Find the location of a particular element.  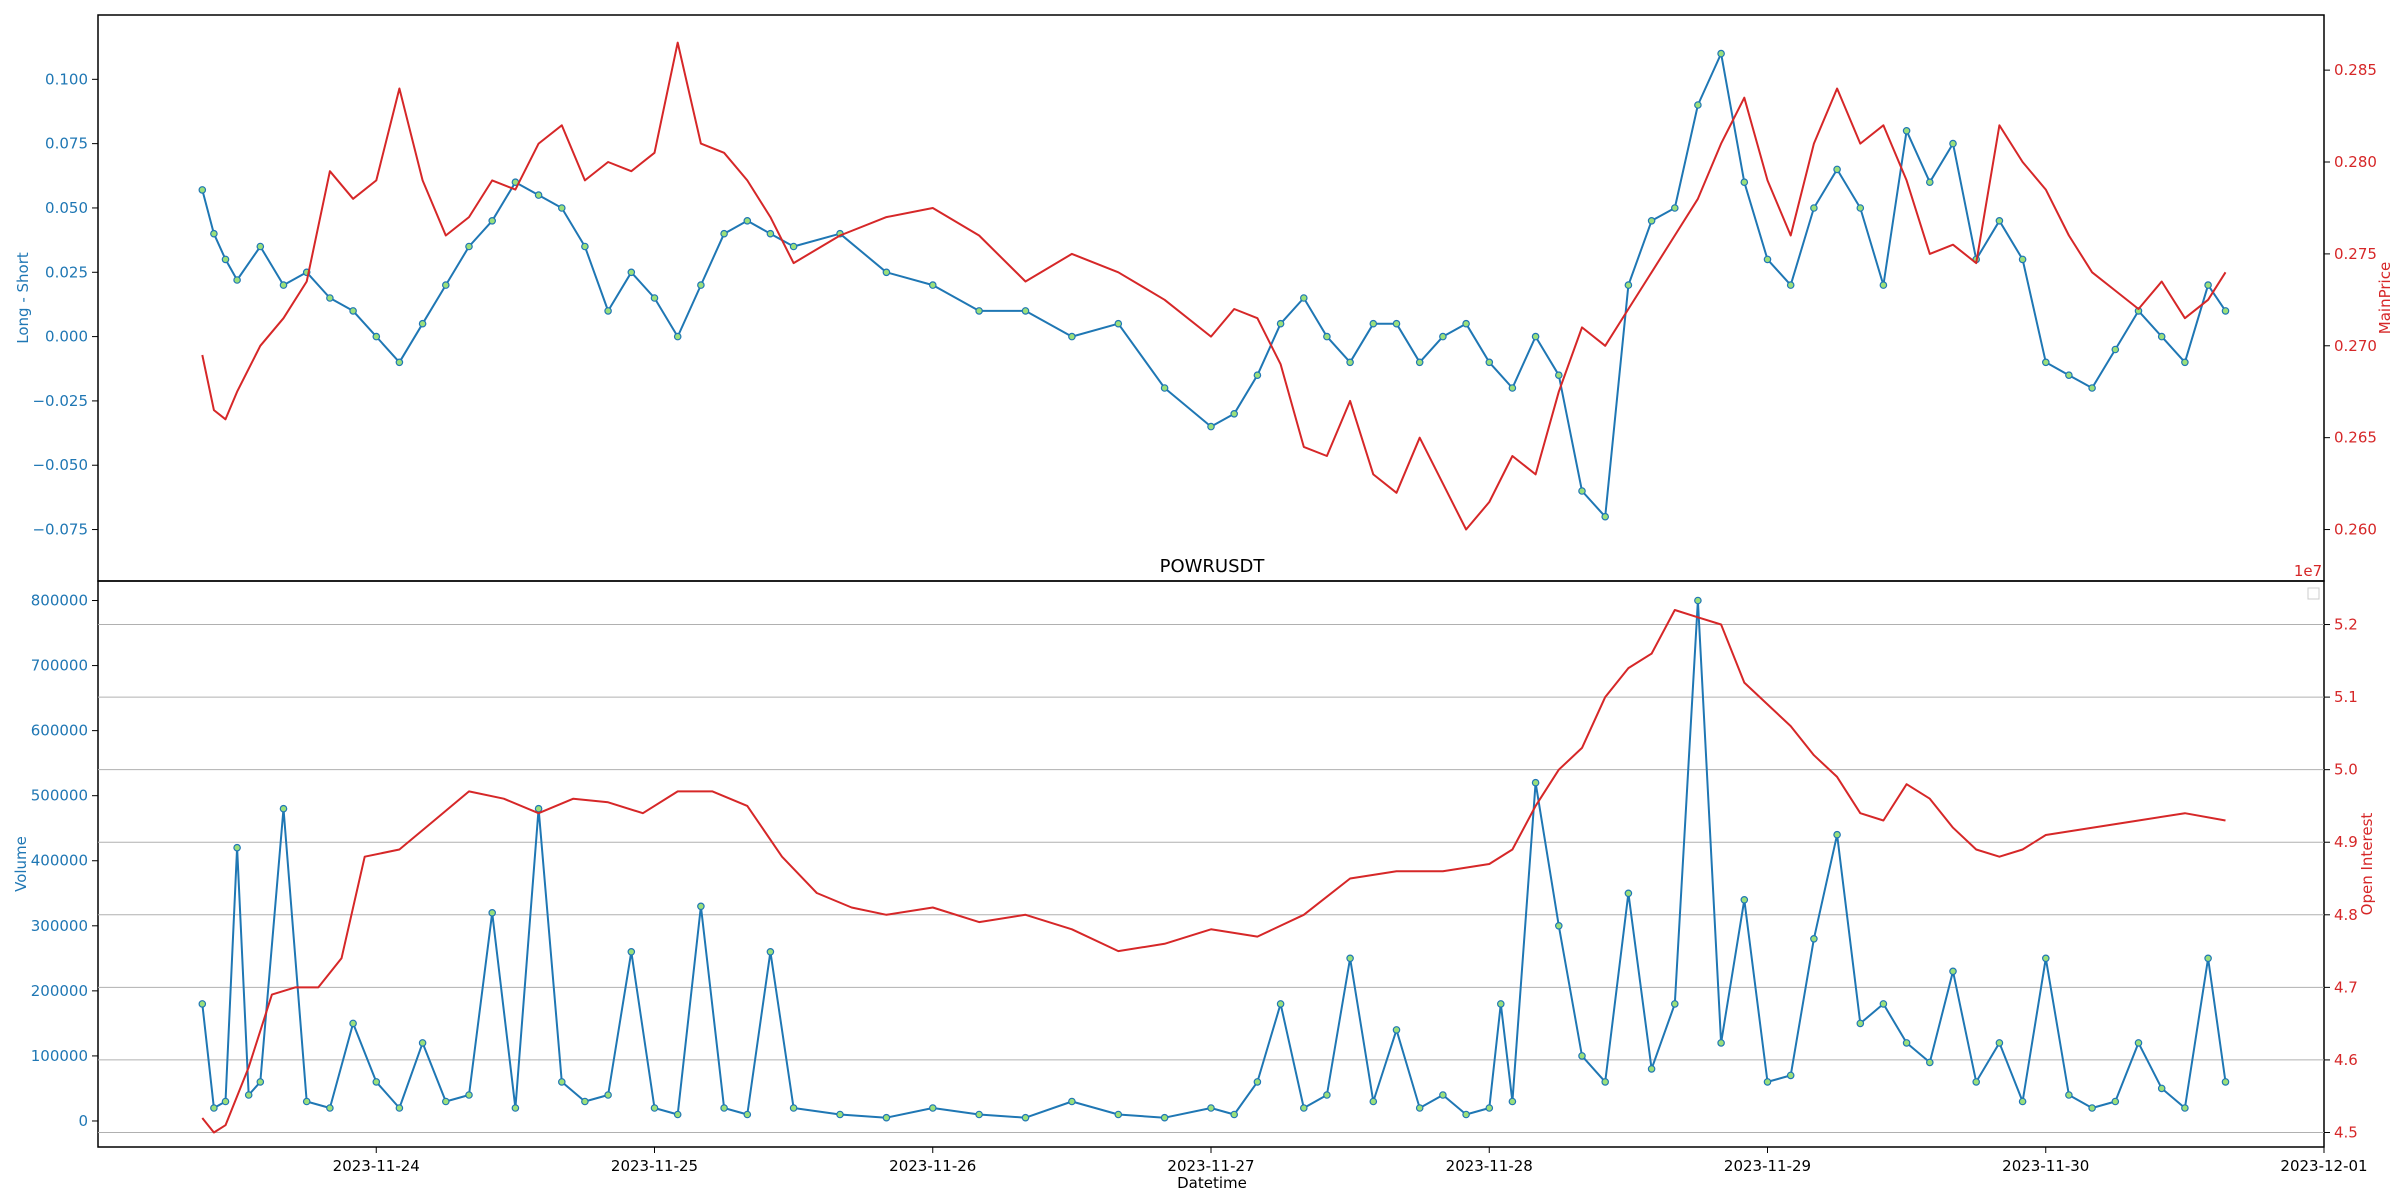

bottom-right-axis-label: Open Interest is located at coordinates (2367, 864).